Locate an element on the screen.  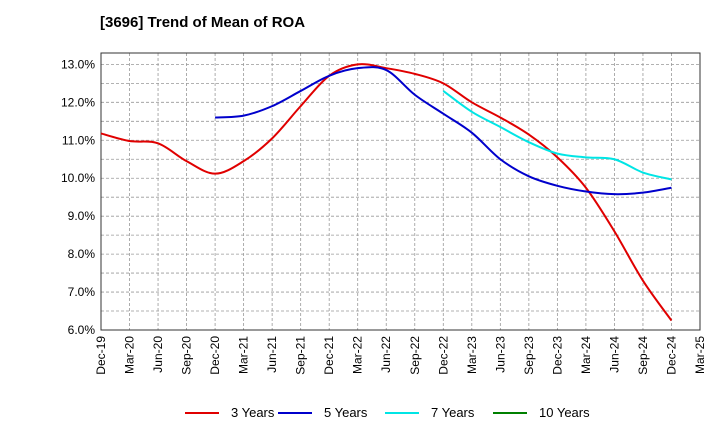
x-tick-label: Sep-23 is located at coordinates (529, 355).